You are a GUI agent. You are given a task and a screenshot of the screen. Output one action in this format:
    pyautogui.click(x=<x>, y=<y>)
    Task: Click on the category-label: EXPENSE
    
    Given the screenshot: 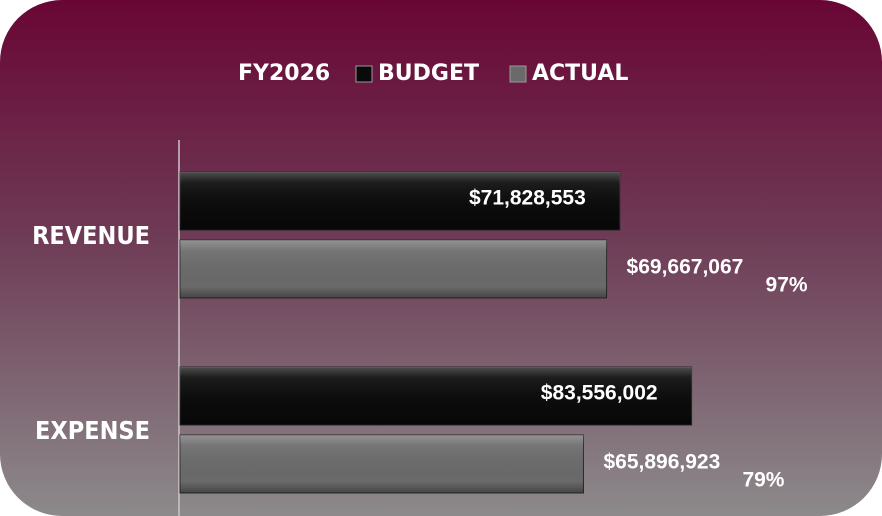 What is the action you would take?
    pyautogui.click(x=92, y=430)
    